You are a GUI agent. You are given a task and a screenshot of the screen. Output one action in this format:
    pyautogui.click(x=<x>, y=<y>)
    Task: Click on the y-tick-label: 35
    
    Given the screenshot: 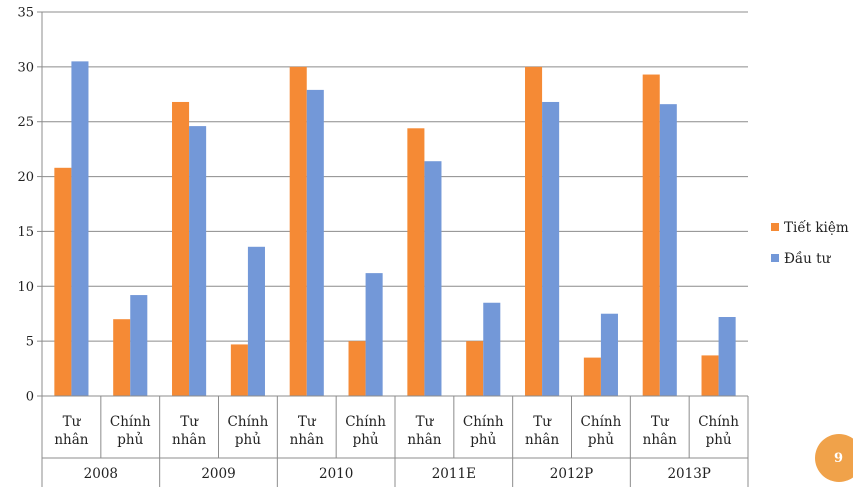 What is the action you would take?
    pyautogui.click(x=25, y=13)
    